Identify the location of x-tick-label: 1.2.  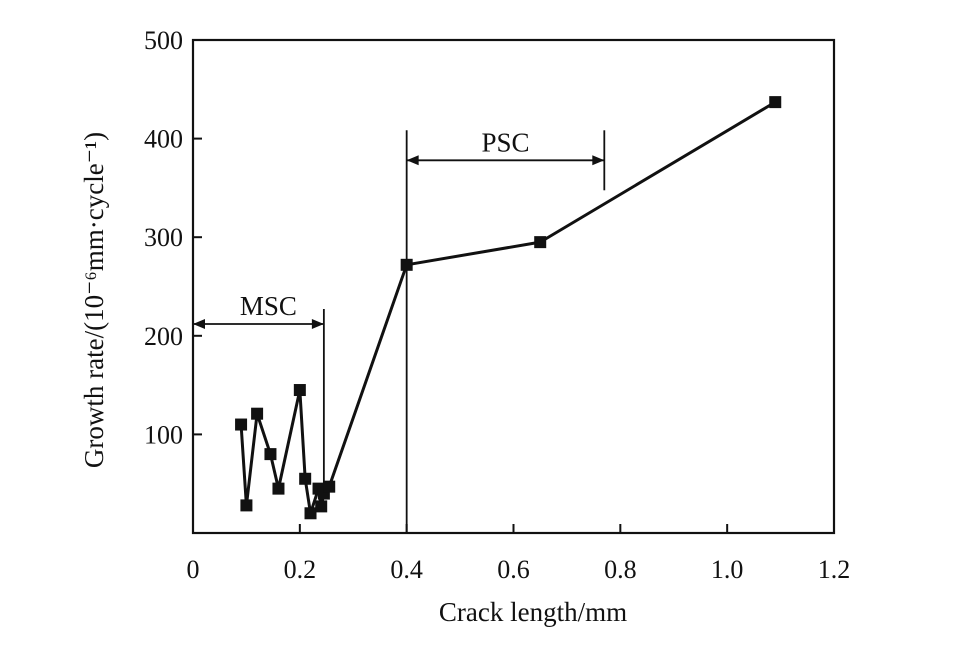
(834, 569).